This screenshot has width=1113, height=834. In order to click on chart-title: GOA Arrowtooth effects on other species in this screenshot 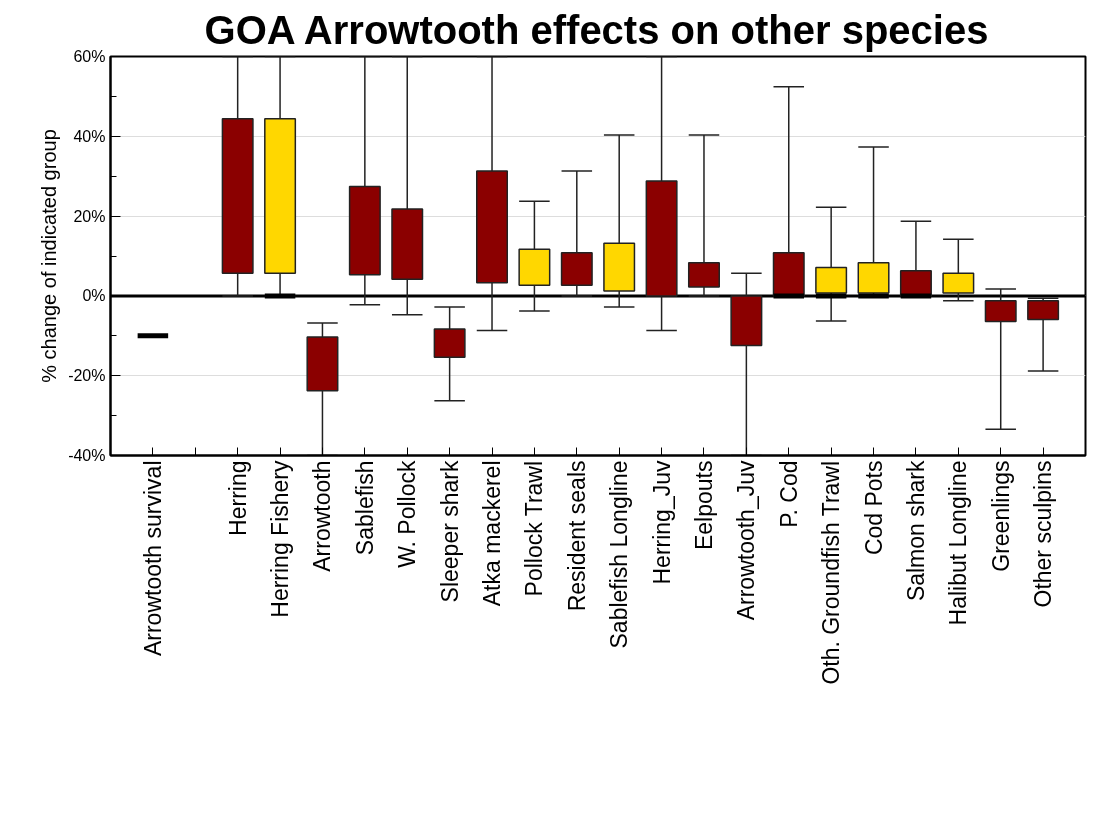, I will do `click(596, 29)`.